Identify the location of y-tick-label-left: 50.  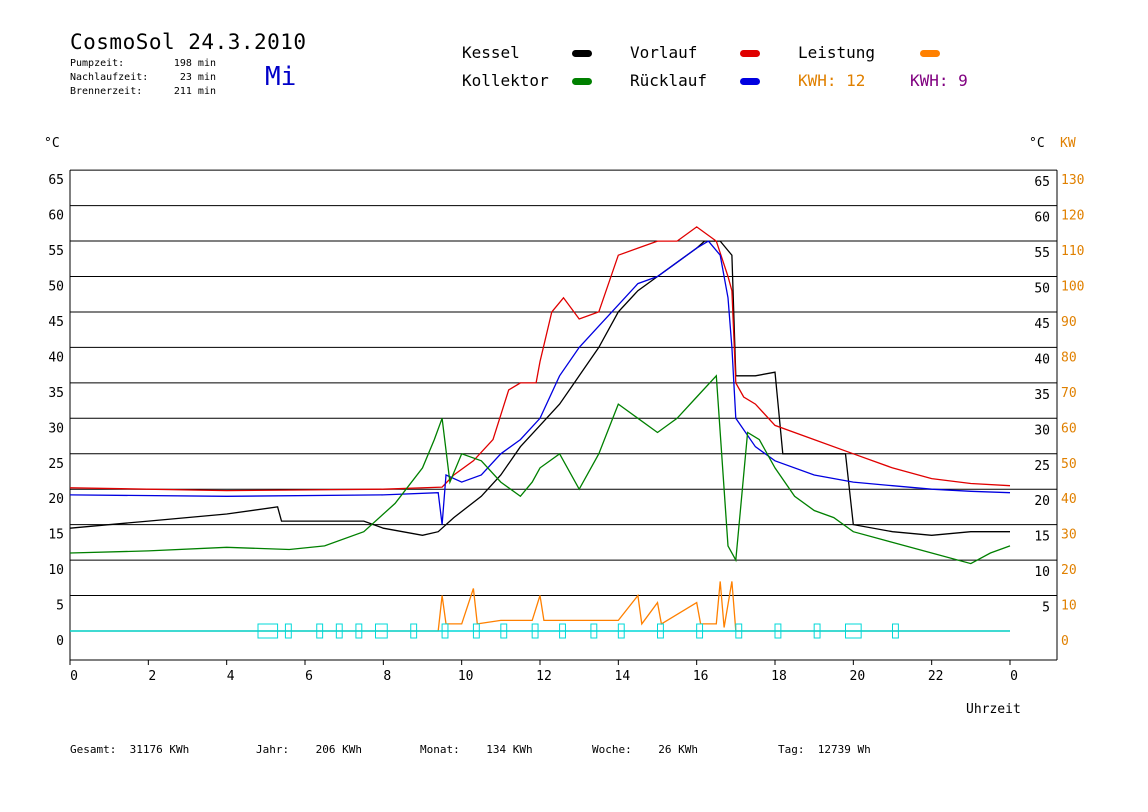
(56, 287).